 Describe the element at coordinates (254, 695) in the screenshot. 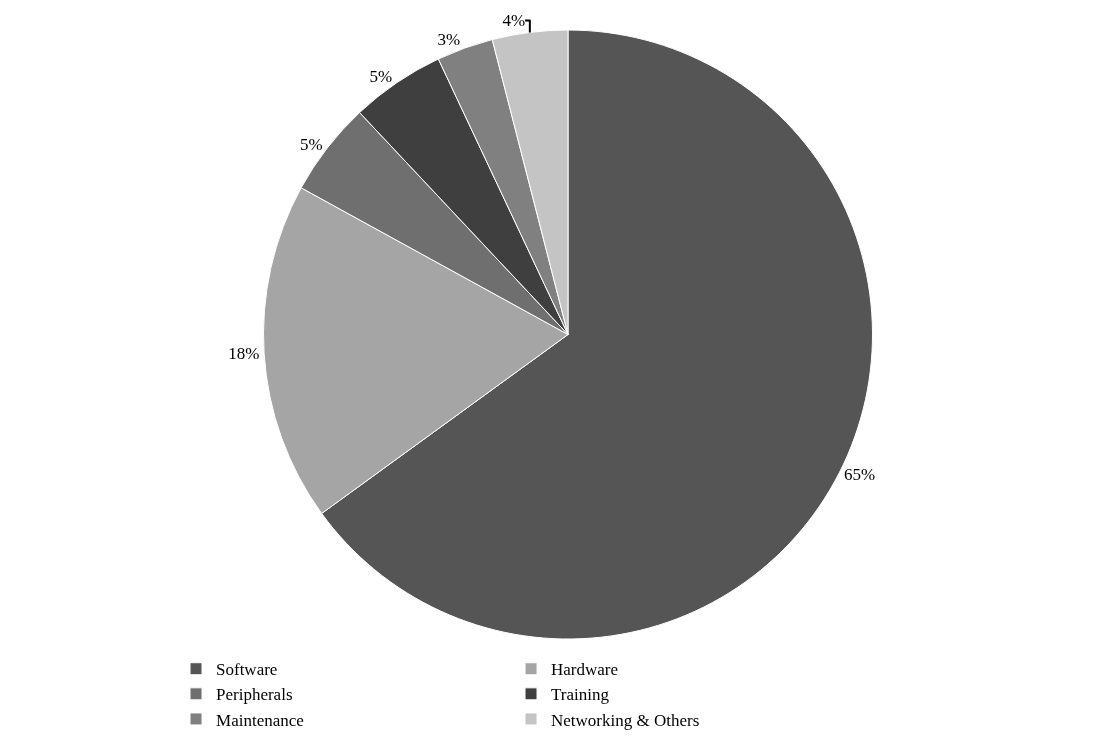

I see `legend-label: Peripherals` at that location.